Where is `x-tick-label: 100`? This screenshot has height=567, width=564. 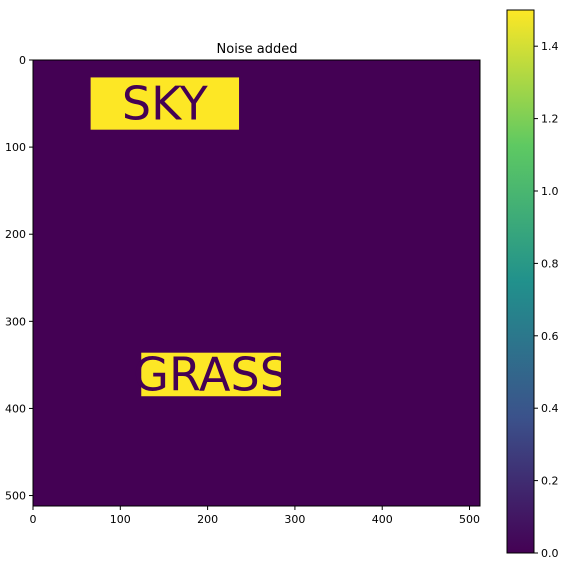
x-tick-label: 100 is located at coordinates (120, 519).